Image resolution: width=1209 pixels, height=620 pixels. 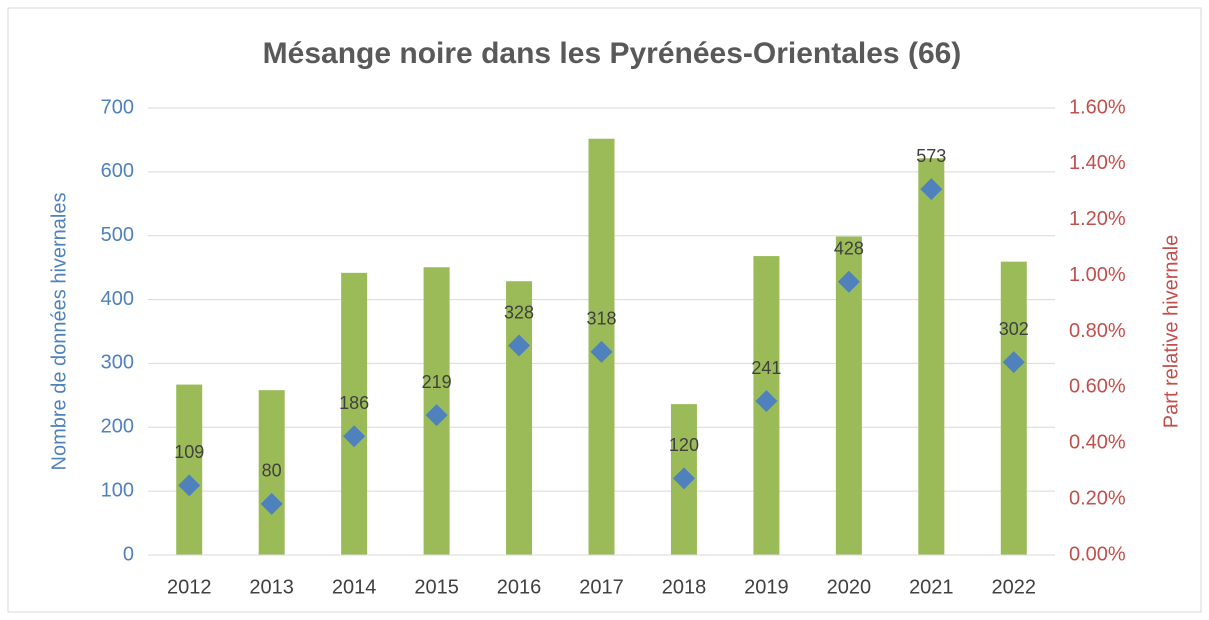 I want to click on y2-tick-label: 0.20%, so click(x=1097, y=498).